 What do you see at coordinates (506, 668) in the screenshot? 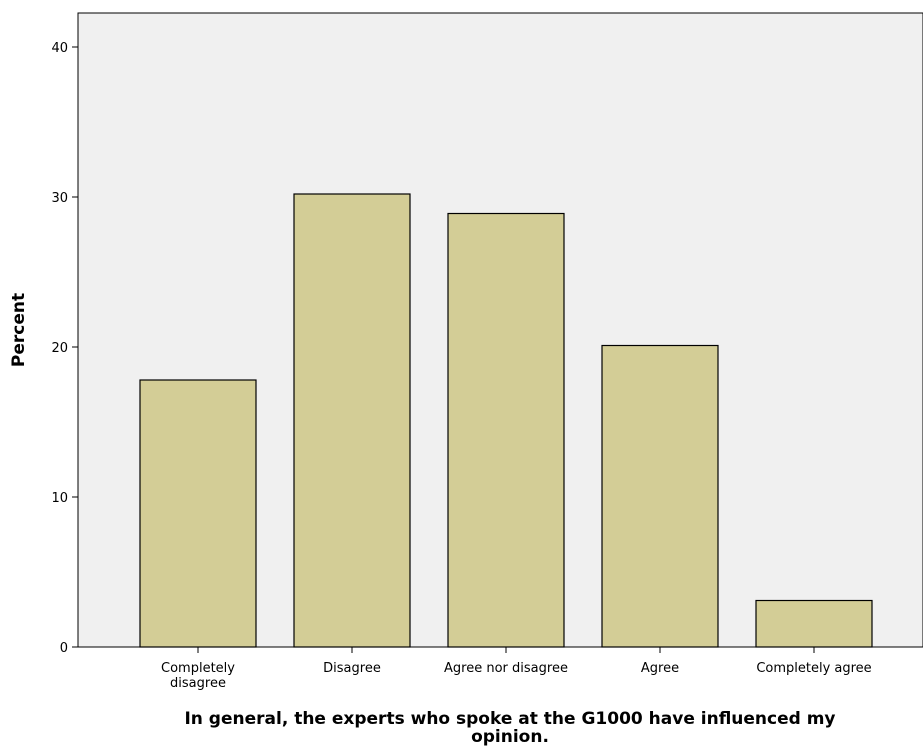
I see `x-tick-label: Agree nor disagree` at bounding box center [506, 668].